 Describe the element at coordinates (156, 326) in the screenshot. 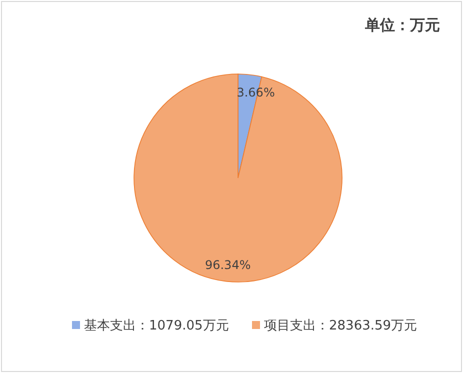

I see `legend-label: 基本支出：1079.05万元` at that location.